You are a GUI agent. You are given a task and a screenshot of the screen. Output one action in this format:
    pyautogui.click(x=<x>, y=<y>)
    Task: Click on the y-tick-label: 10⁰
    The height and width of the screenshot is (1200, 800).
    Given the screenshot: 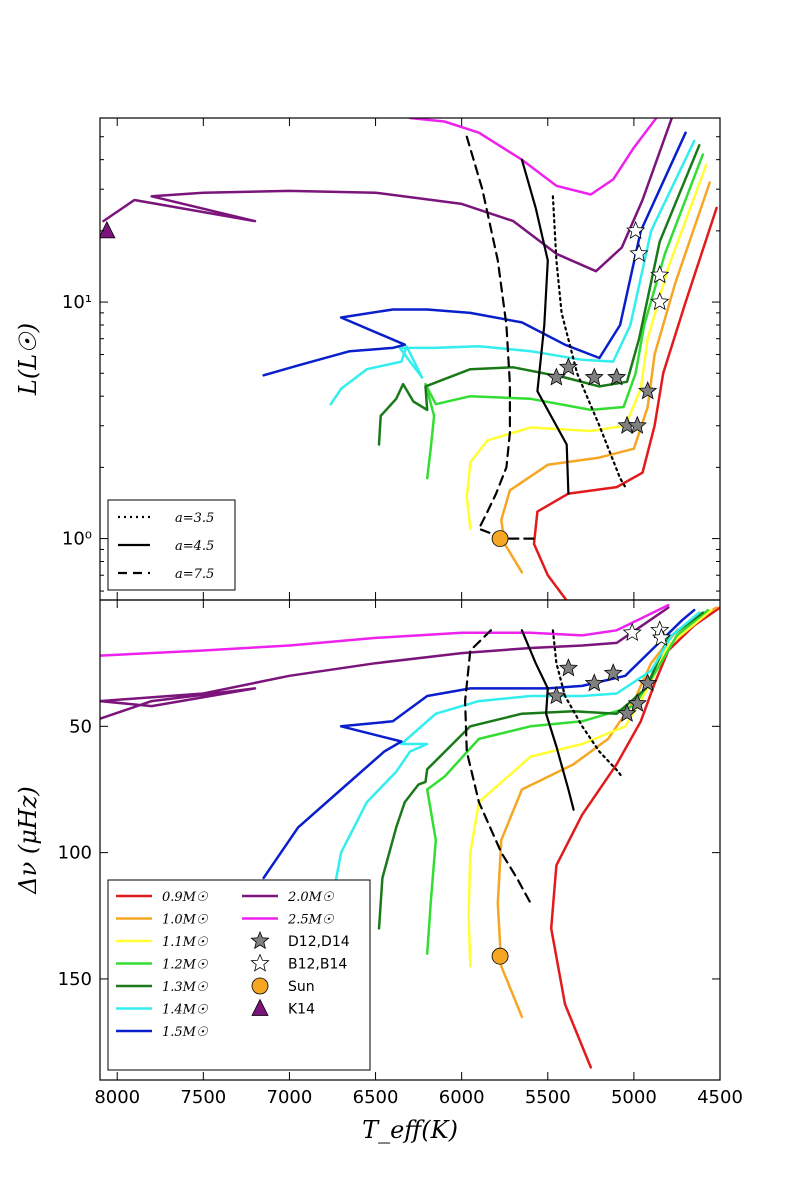 What is the action you would take?
    pyautogui.click(x=77, y=539)
    